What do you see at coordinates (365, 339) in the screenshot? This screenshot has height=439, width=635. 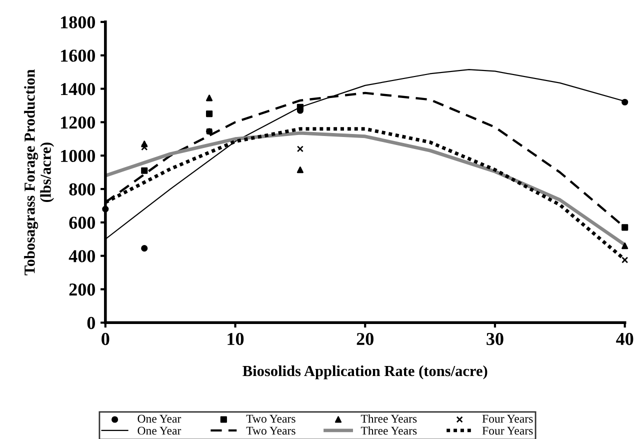 I see `x-tick-label: 20` at bounding box center [365, 339].